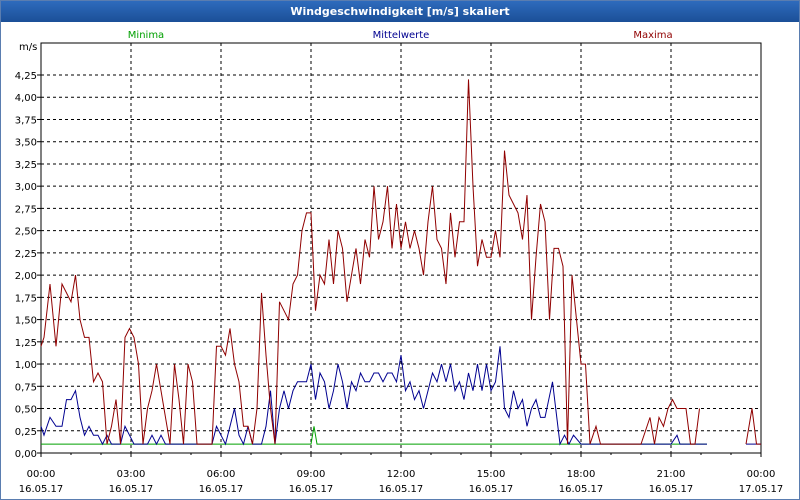  I want to click on series-line-maxima, so click(753, 426).